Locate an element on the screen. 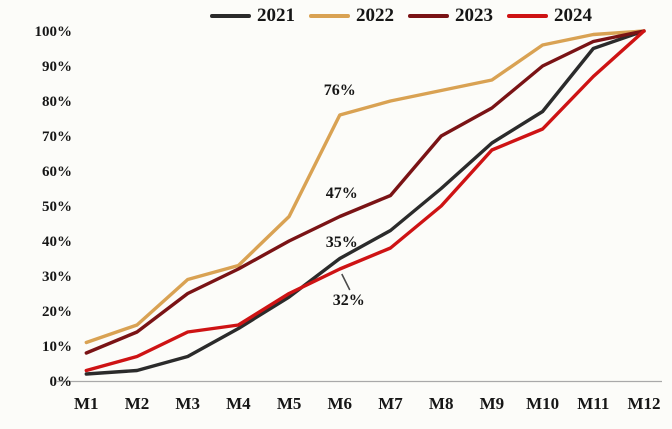 This screenshot has height=429, width=672. legend-label-2023: 2023 is located at coordinates (474, 15).